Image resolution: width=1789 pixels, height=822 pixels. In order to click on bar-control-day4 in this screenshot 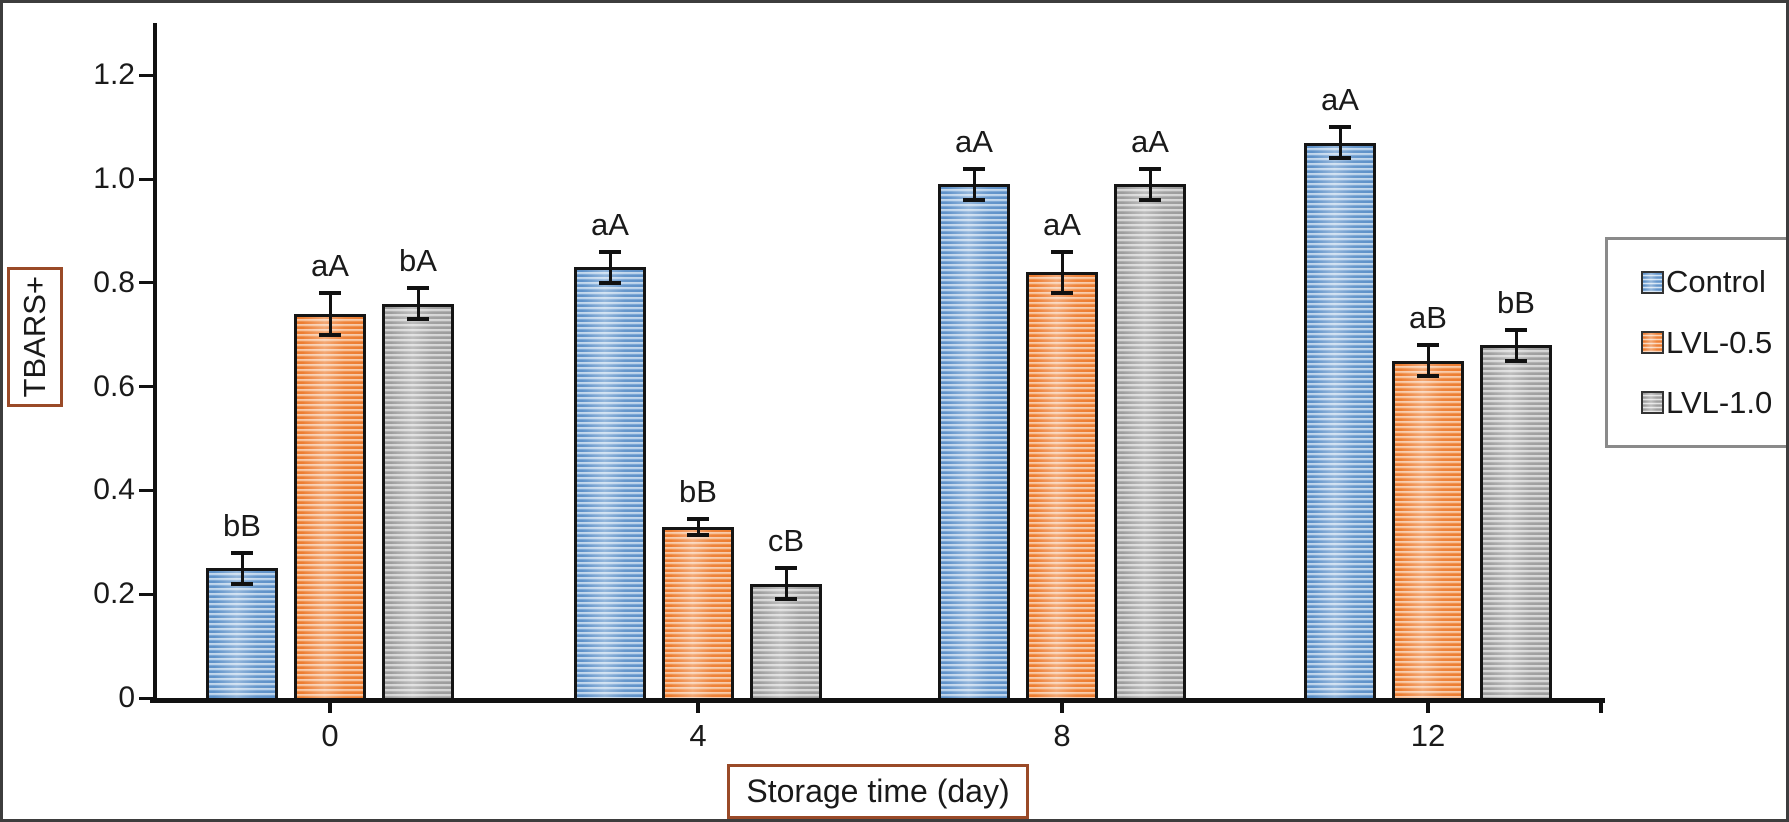, I will do `click(610, 482)`.